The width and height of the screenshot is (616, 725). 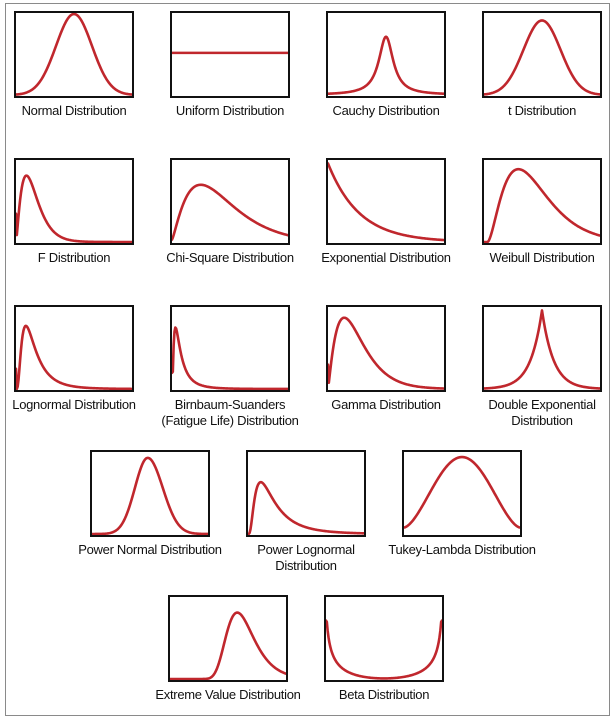 I want to click on label-line: Uniform Distribution, so click(x=230, y=110).